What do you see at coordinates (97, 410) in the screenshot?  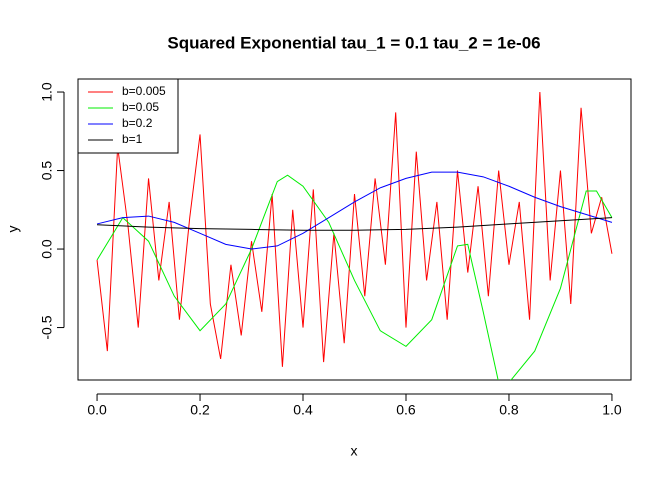 I see `x-tick-label: 0.0` at bounding box center [97, 410].